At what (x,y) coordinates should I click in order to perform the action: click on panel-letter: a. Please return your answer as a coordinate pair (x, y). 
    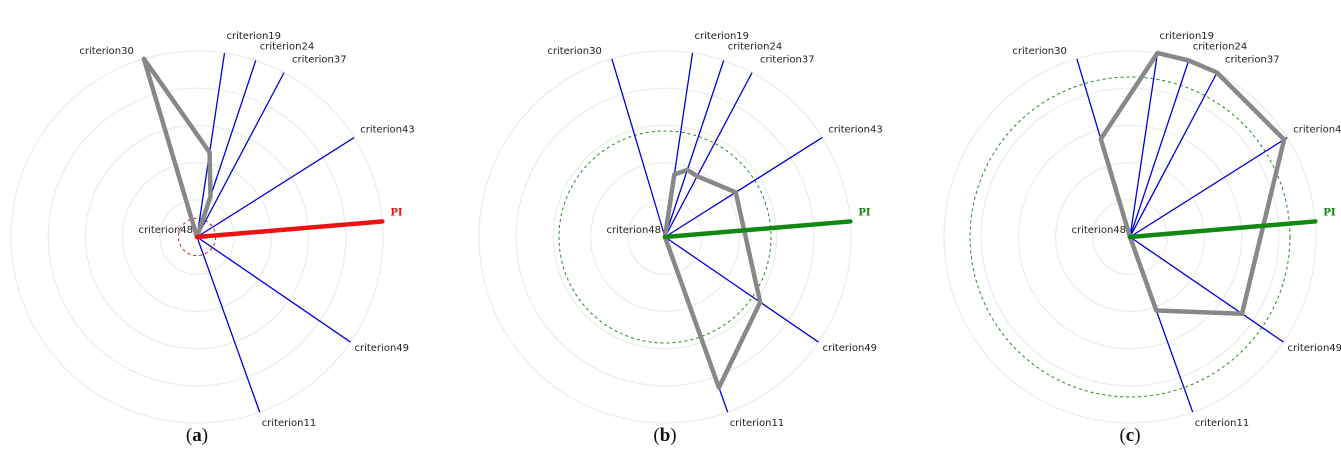
    Looking at the image, I should click on (197, 435).